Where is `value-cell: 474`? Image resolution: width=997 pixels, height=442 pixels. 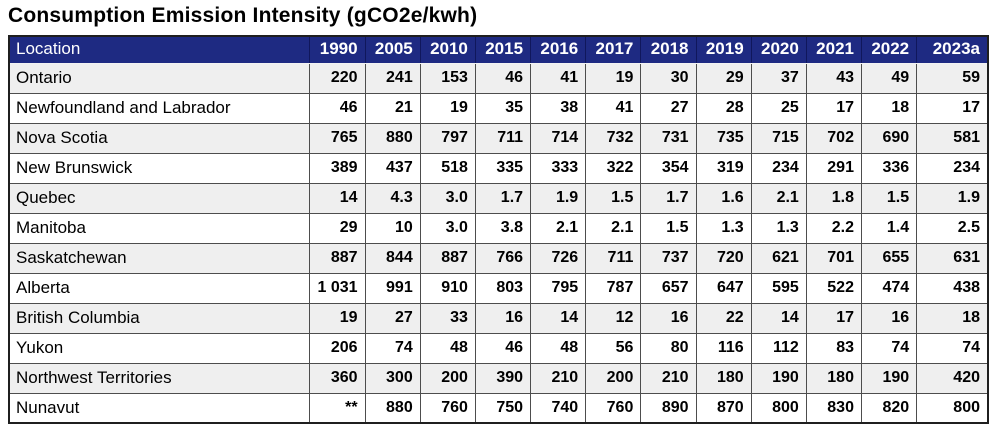 value-cell: 474 is located at coordinates (889, 288).